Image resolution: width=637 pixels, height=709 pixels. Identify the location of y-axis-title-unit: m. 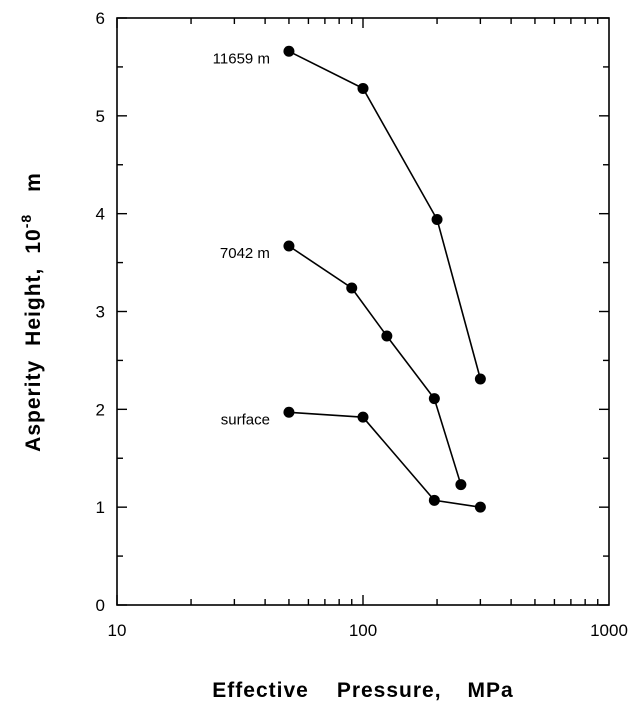
(33, 182).